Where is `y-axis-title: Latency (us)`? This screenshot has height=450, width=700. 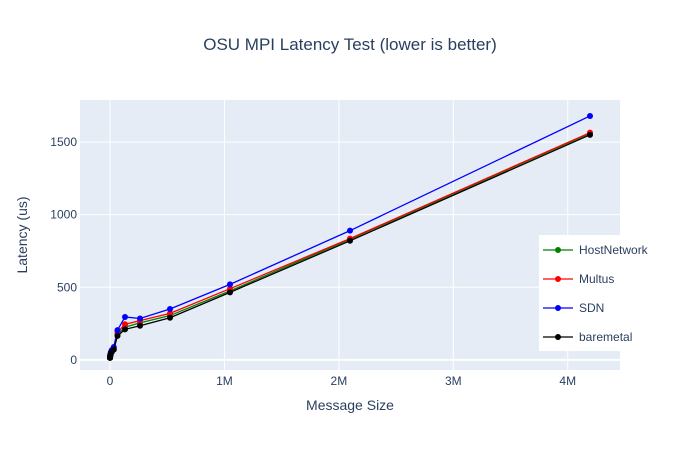
y-axis-title: Latency (us) is located at coordinates (22, 234).